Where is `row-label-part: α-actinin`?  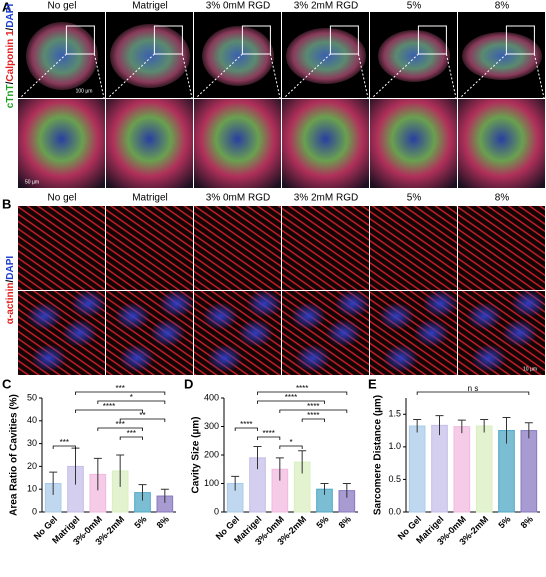 row-label-part: α-actinin is located at coordinates (10, 303).